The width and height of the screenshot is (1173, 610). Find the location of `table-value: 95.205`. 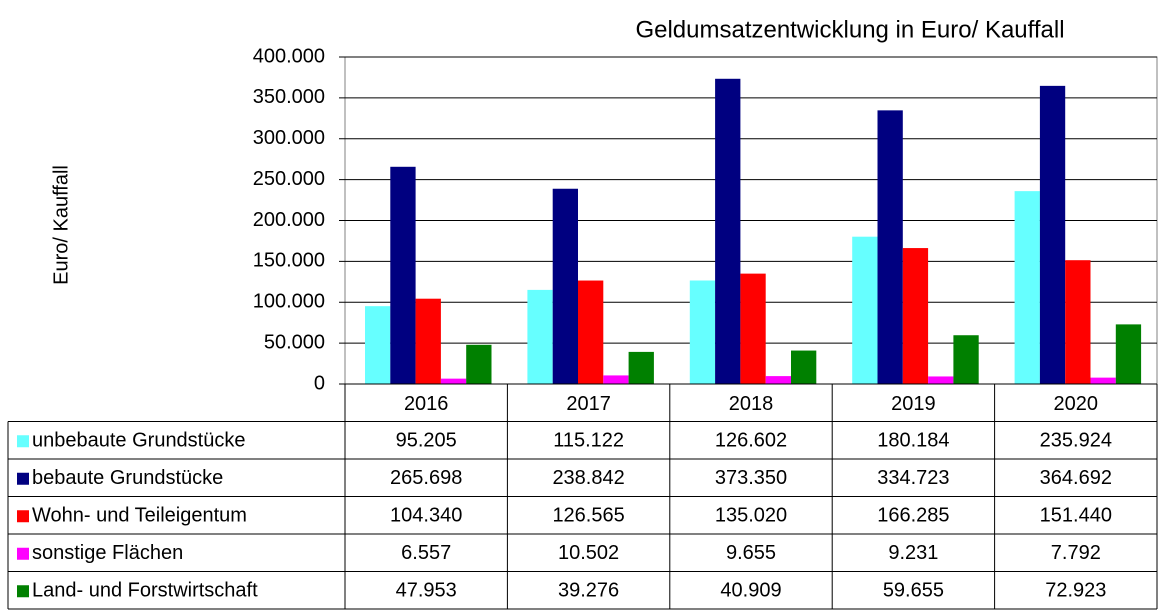

table-value: 95.205 is located at coordinates (426, 441).